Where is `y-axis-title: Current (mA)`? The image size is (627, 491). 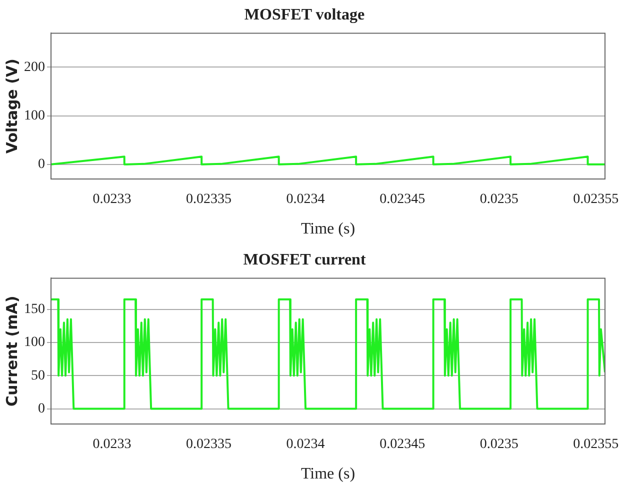
y-axis-title: Current (mA) is located at coordinates (11, 351).